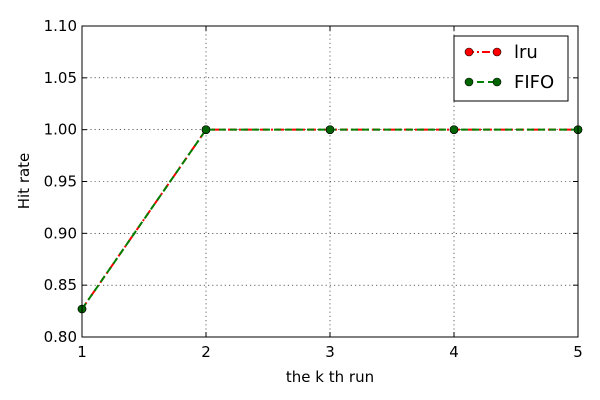 Image resolution: width=600 pixels, height=400 pixels. What do you see at coordinates (534, 82) in the screenshot?
I see `legend-label: FIFO` at bounding box center [534, 82].